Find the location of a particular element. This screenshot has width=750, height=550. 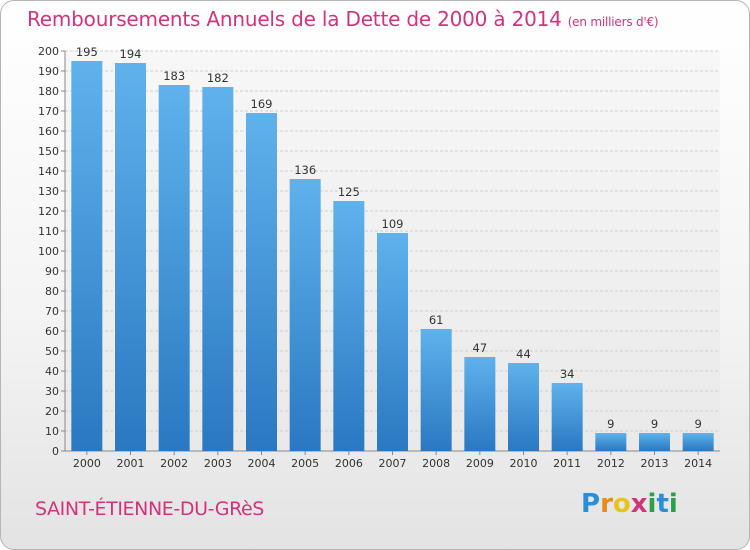

bar-value-label: 195 is located at coordinates (87, 52).